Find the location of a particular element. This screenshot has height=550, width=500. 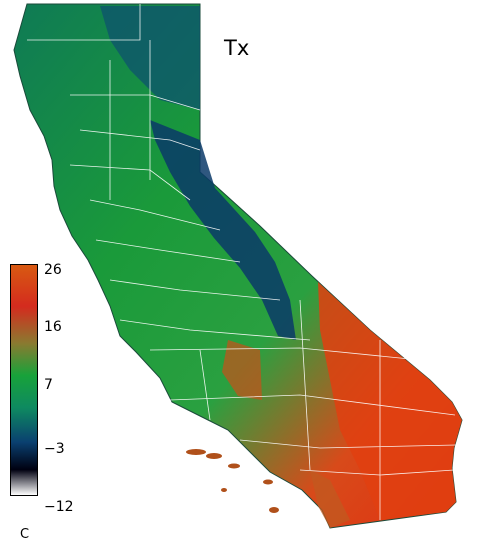

sierra-nevada-cold-zone is located at coordinates (223, 230).